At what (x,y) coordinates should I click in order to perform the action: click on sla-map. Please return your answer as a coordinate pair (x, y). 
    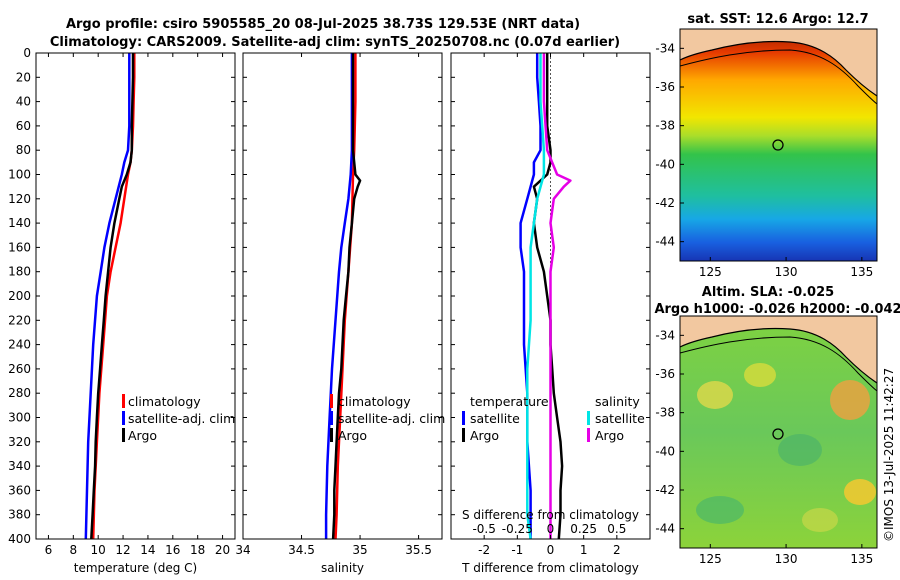
    Looking at the image, I should click on (778, 432).